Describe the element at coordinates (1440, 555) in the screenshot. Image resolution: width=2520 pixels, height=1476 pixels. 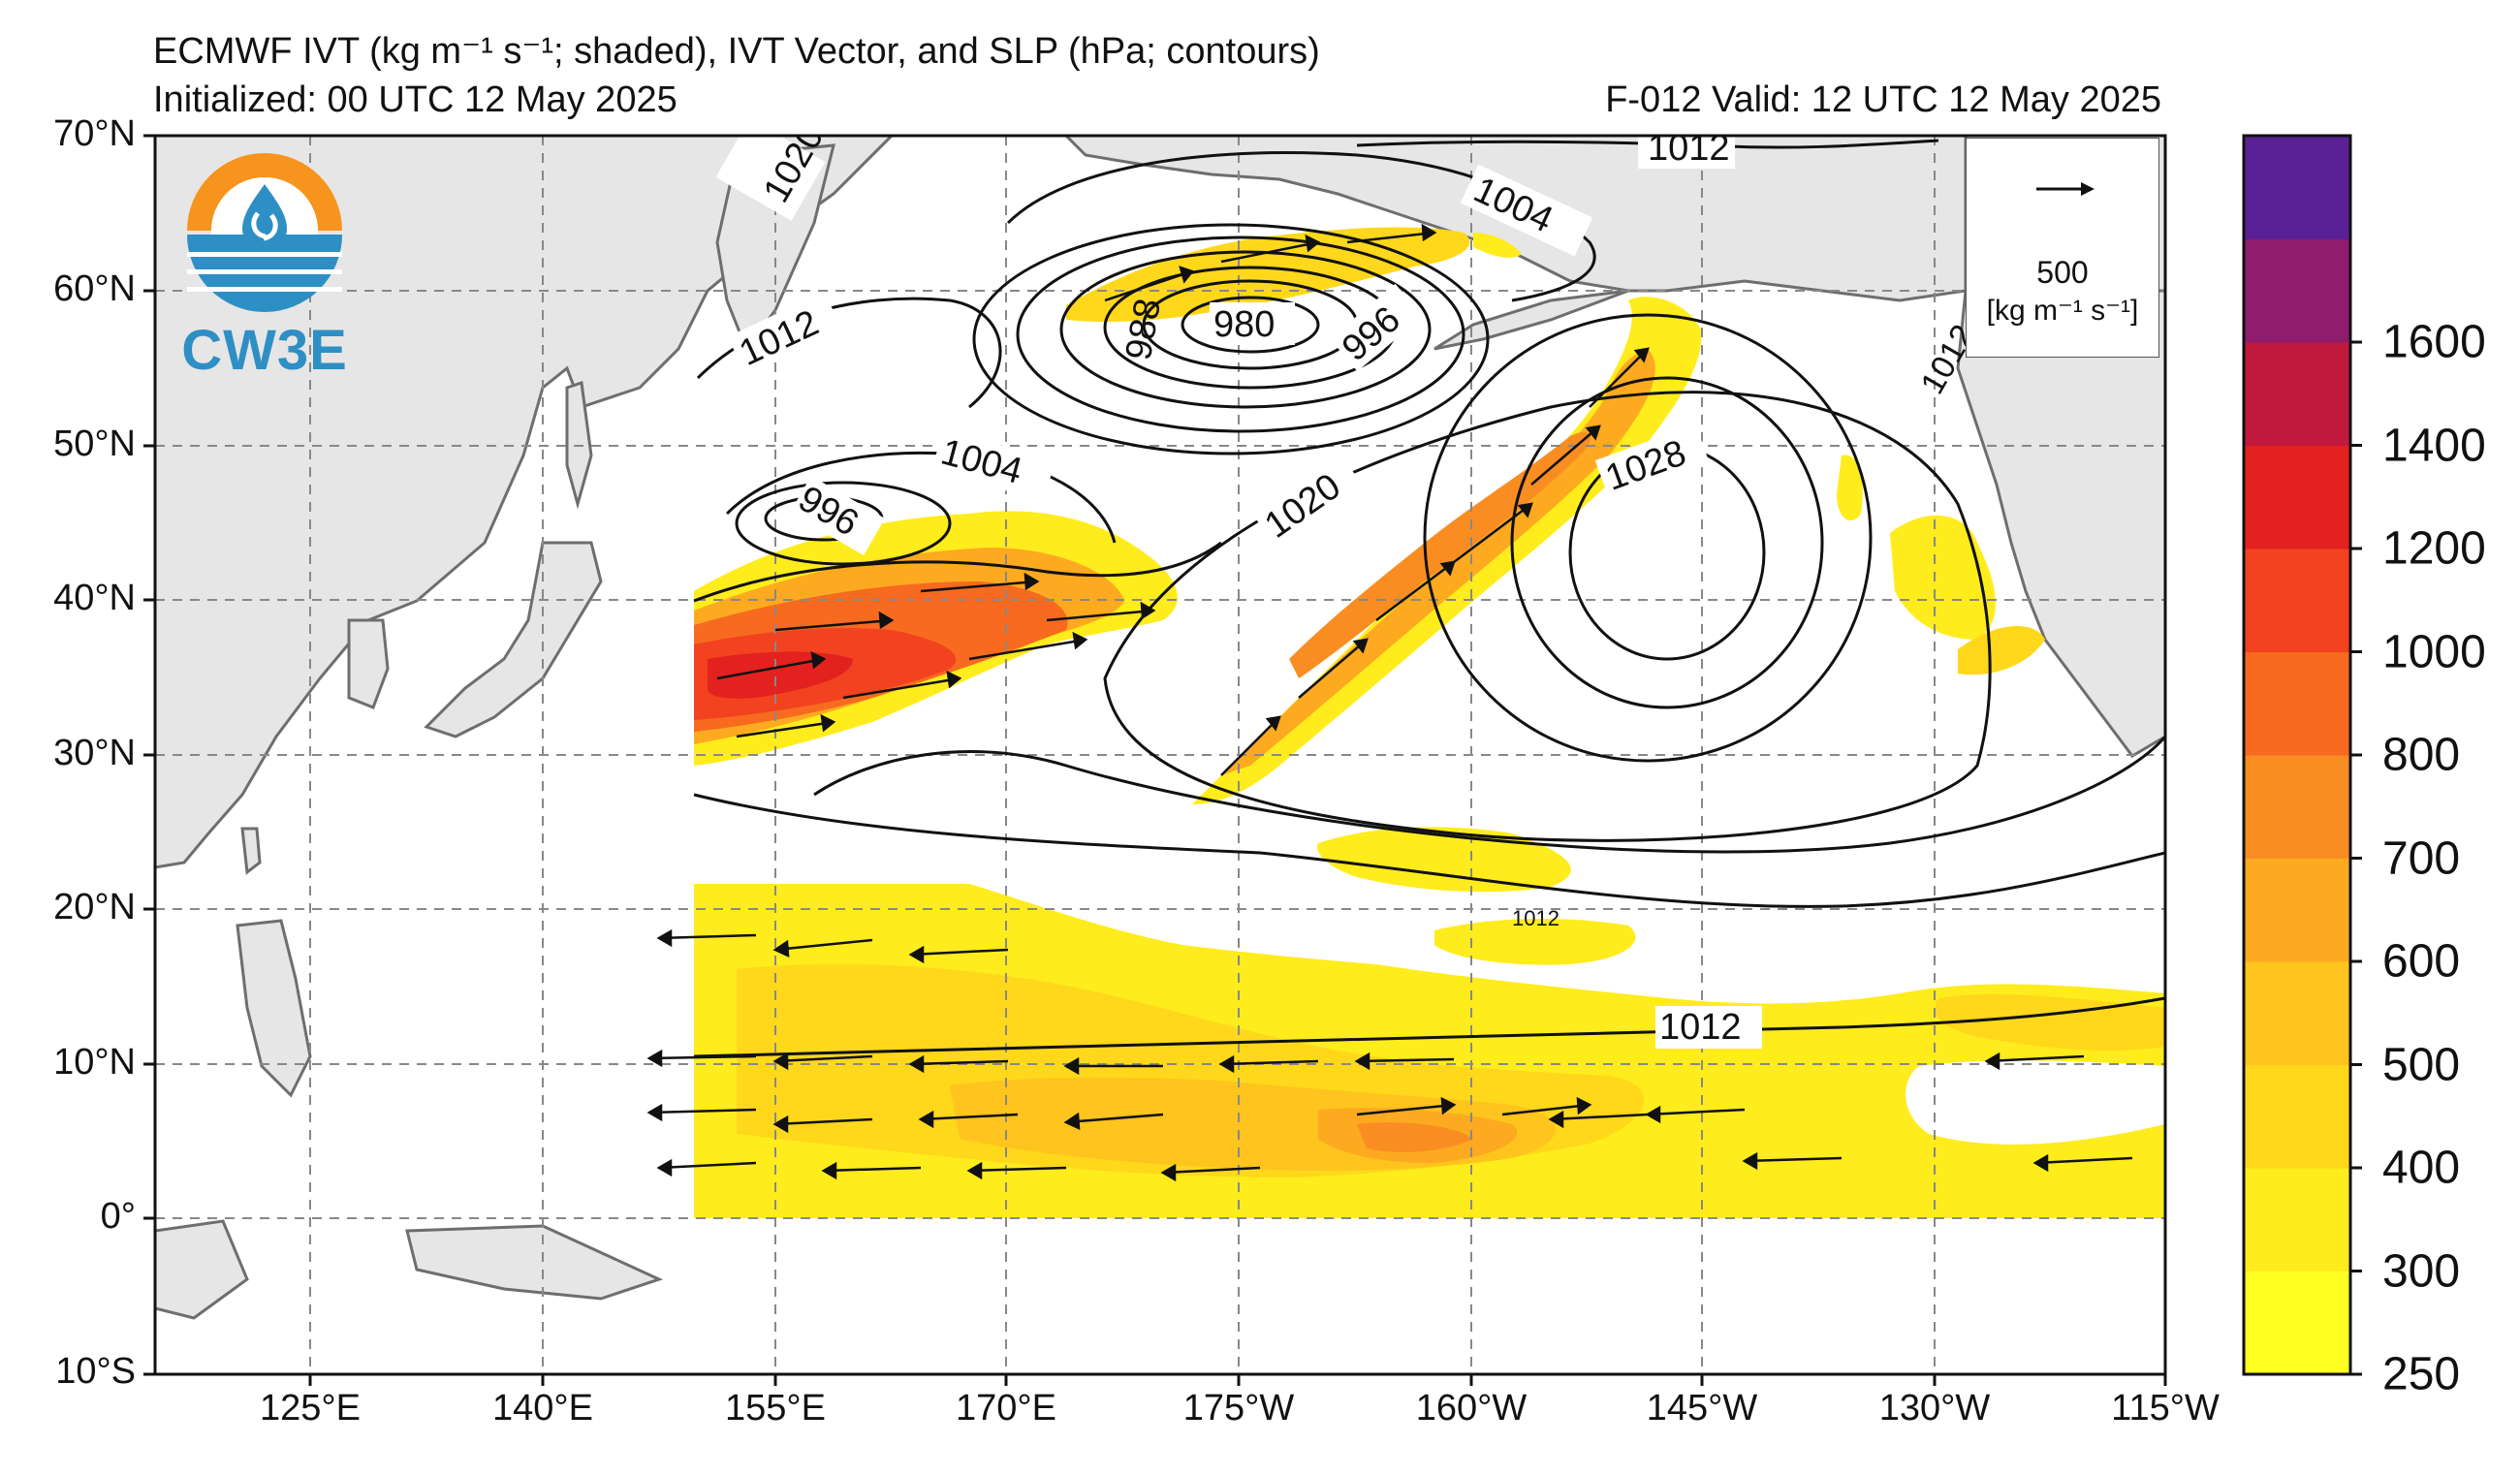
I see `ar-central-core` at that location.